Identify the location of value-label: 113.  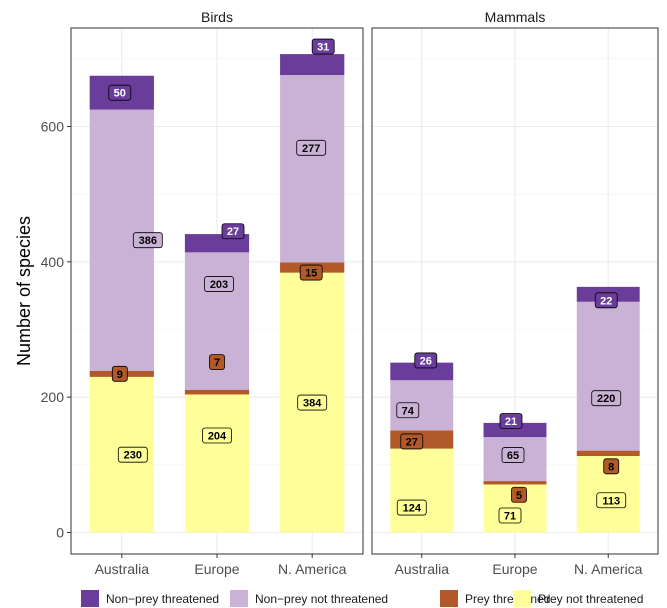
(611, 501).